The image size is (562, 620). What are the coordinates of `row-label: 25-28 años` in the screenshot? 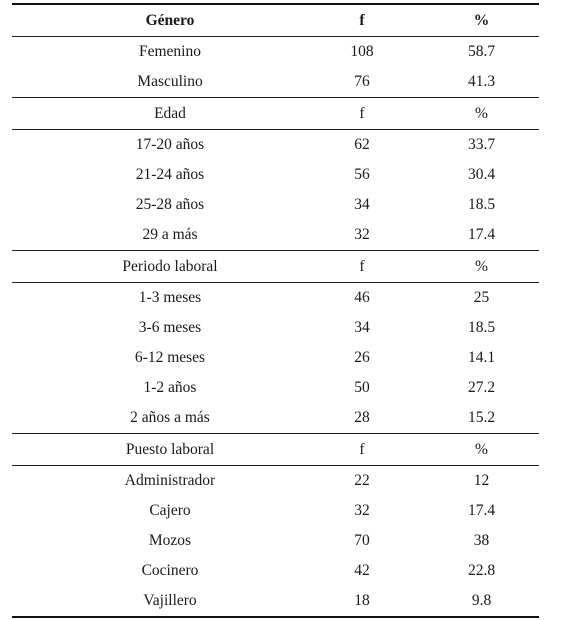 It's located at (170, 204).